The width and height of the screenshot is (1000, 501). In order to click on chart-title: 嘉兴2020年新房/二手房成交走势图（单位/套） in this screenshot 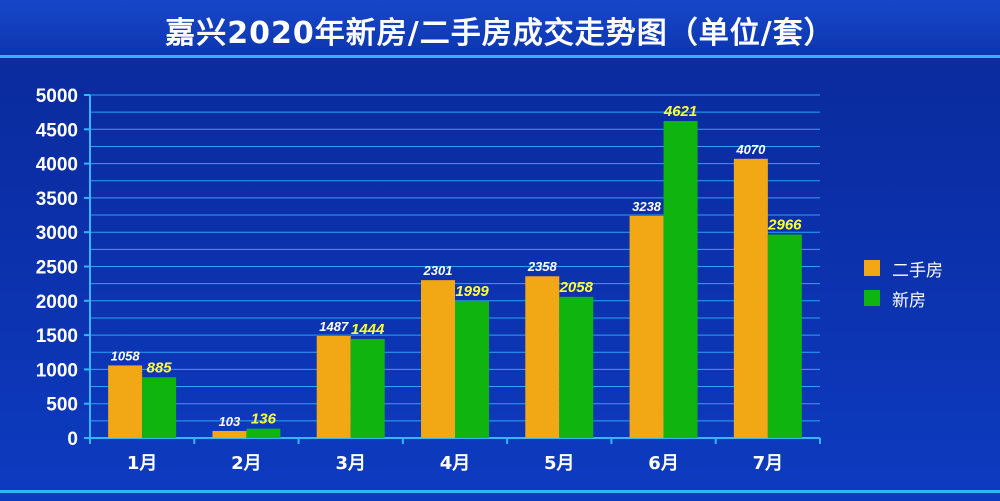, I will do `click(500, 33)`.